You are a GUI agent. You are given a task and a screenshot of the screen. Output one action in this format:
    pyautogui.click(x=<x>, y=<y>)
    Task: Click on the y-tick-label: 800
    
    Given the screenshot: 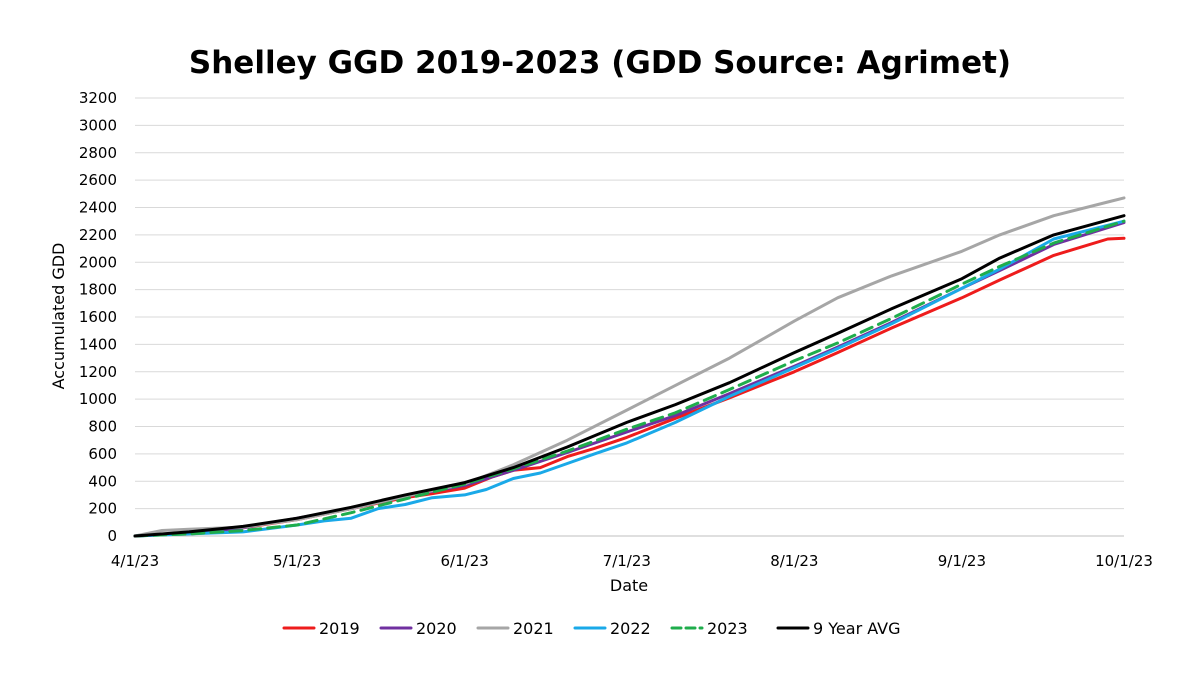 What is the action you would take?
    pyautogui.click(x=102, y=427)
    